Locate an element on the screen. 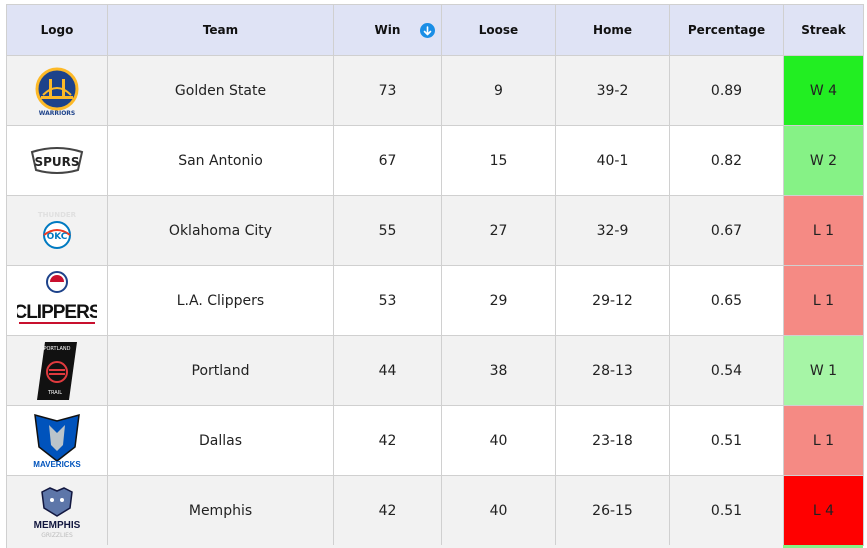 Image resolution: width=867 pixels, height=548 pixels. svg-text: TRAIL is located at coordinates (54, 393).